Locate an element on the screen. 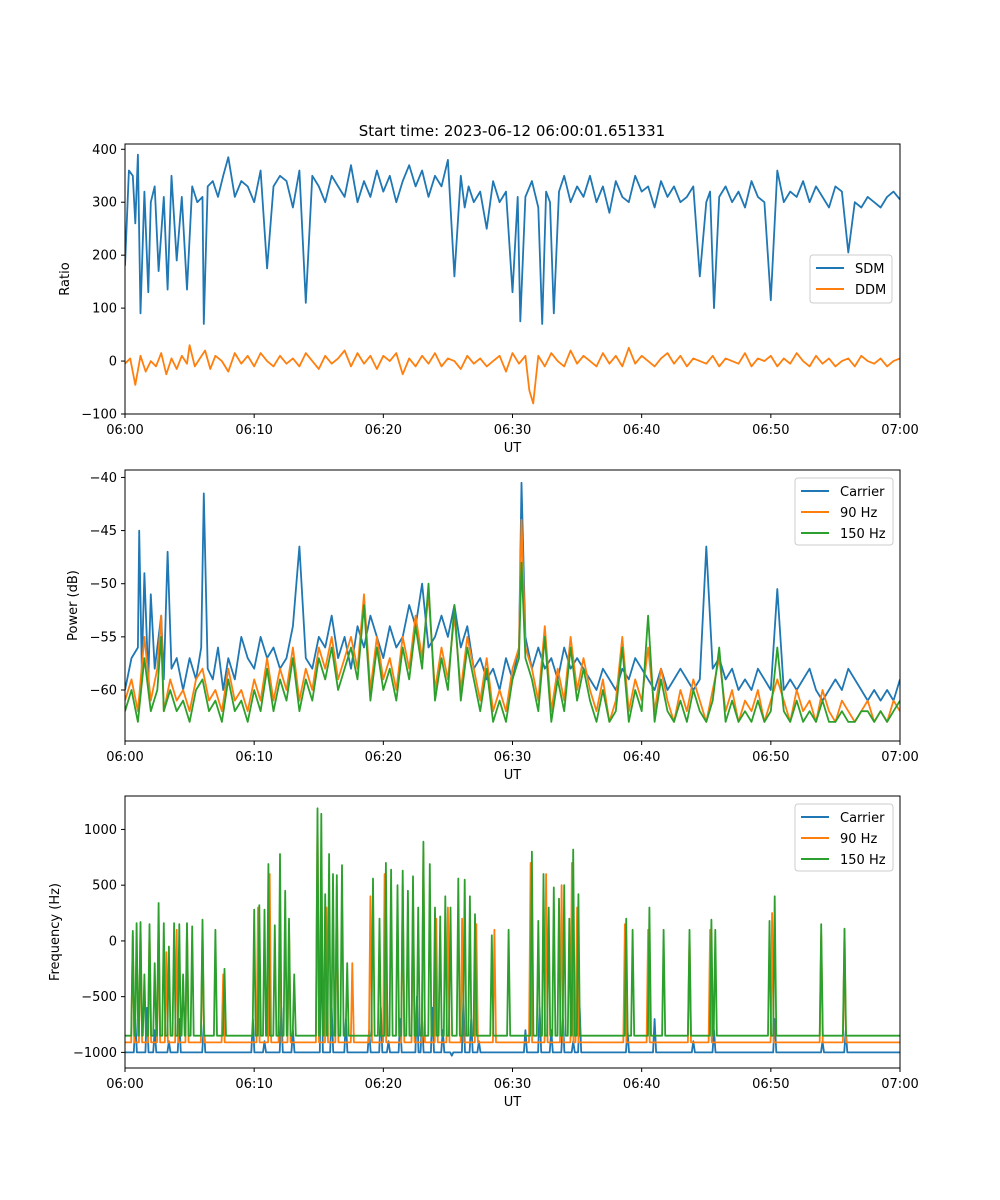 The height and width of the screenshot is (1200, 1000). y-axis-label: Frequency (Hz) is located at coordinates (55, 932).